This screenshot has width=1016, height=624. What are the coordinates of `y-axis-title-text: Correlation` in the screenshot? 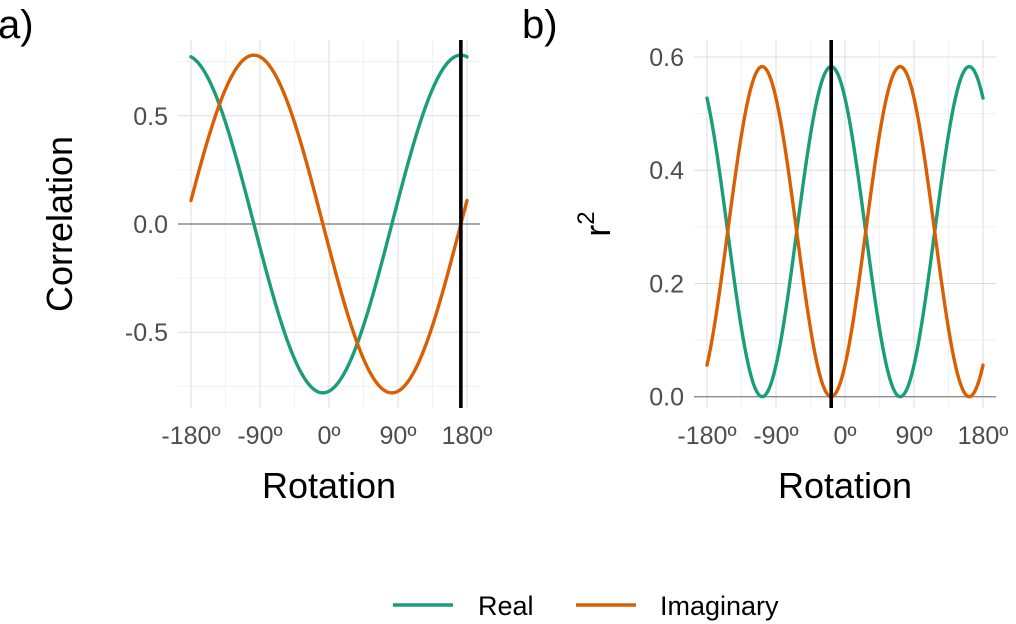 It's located at (59, 224).